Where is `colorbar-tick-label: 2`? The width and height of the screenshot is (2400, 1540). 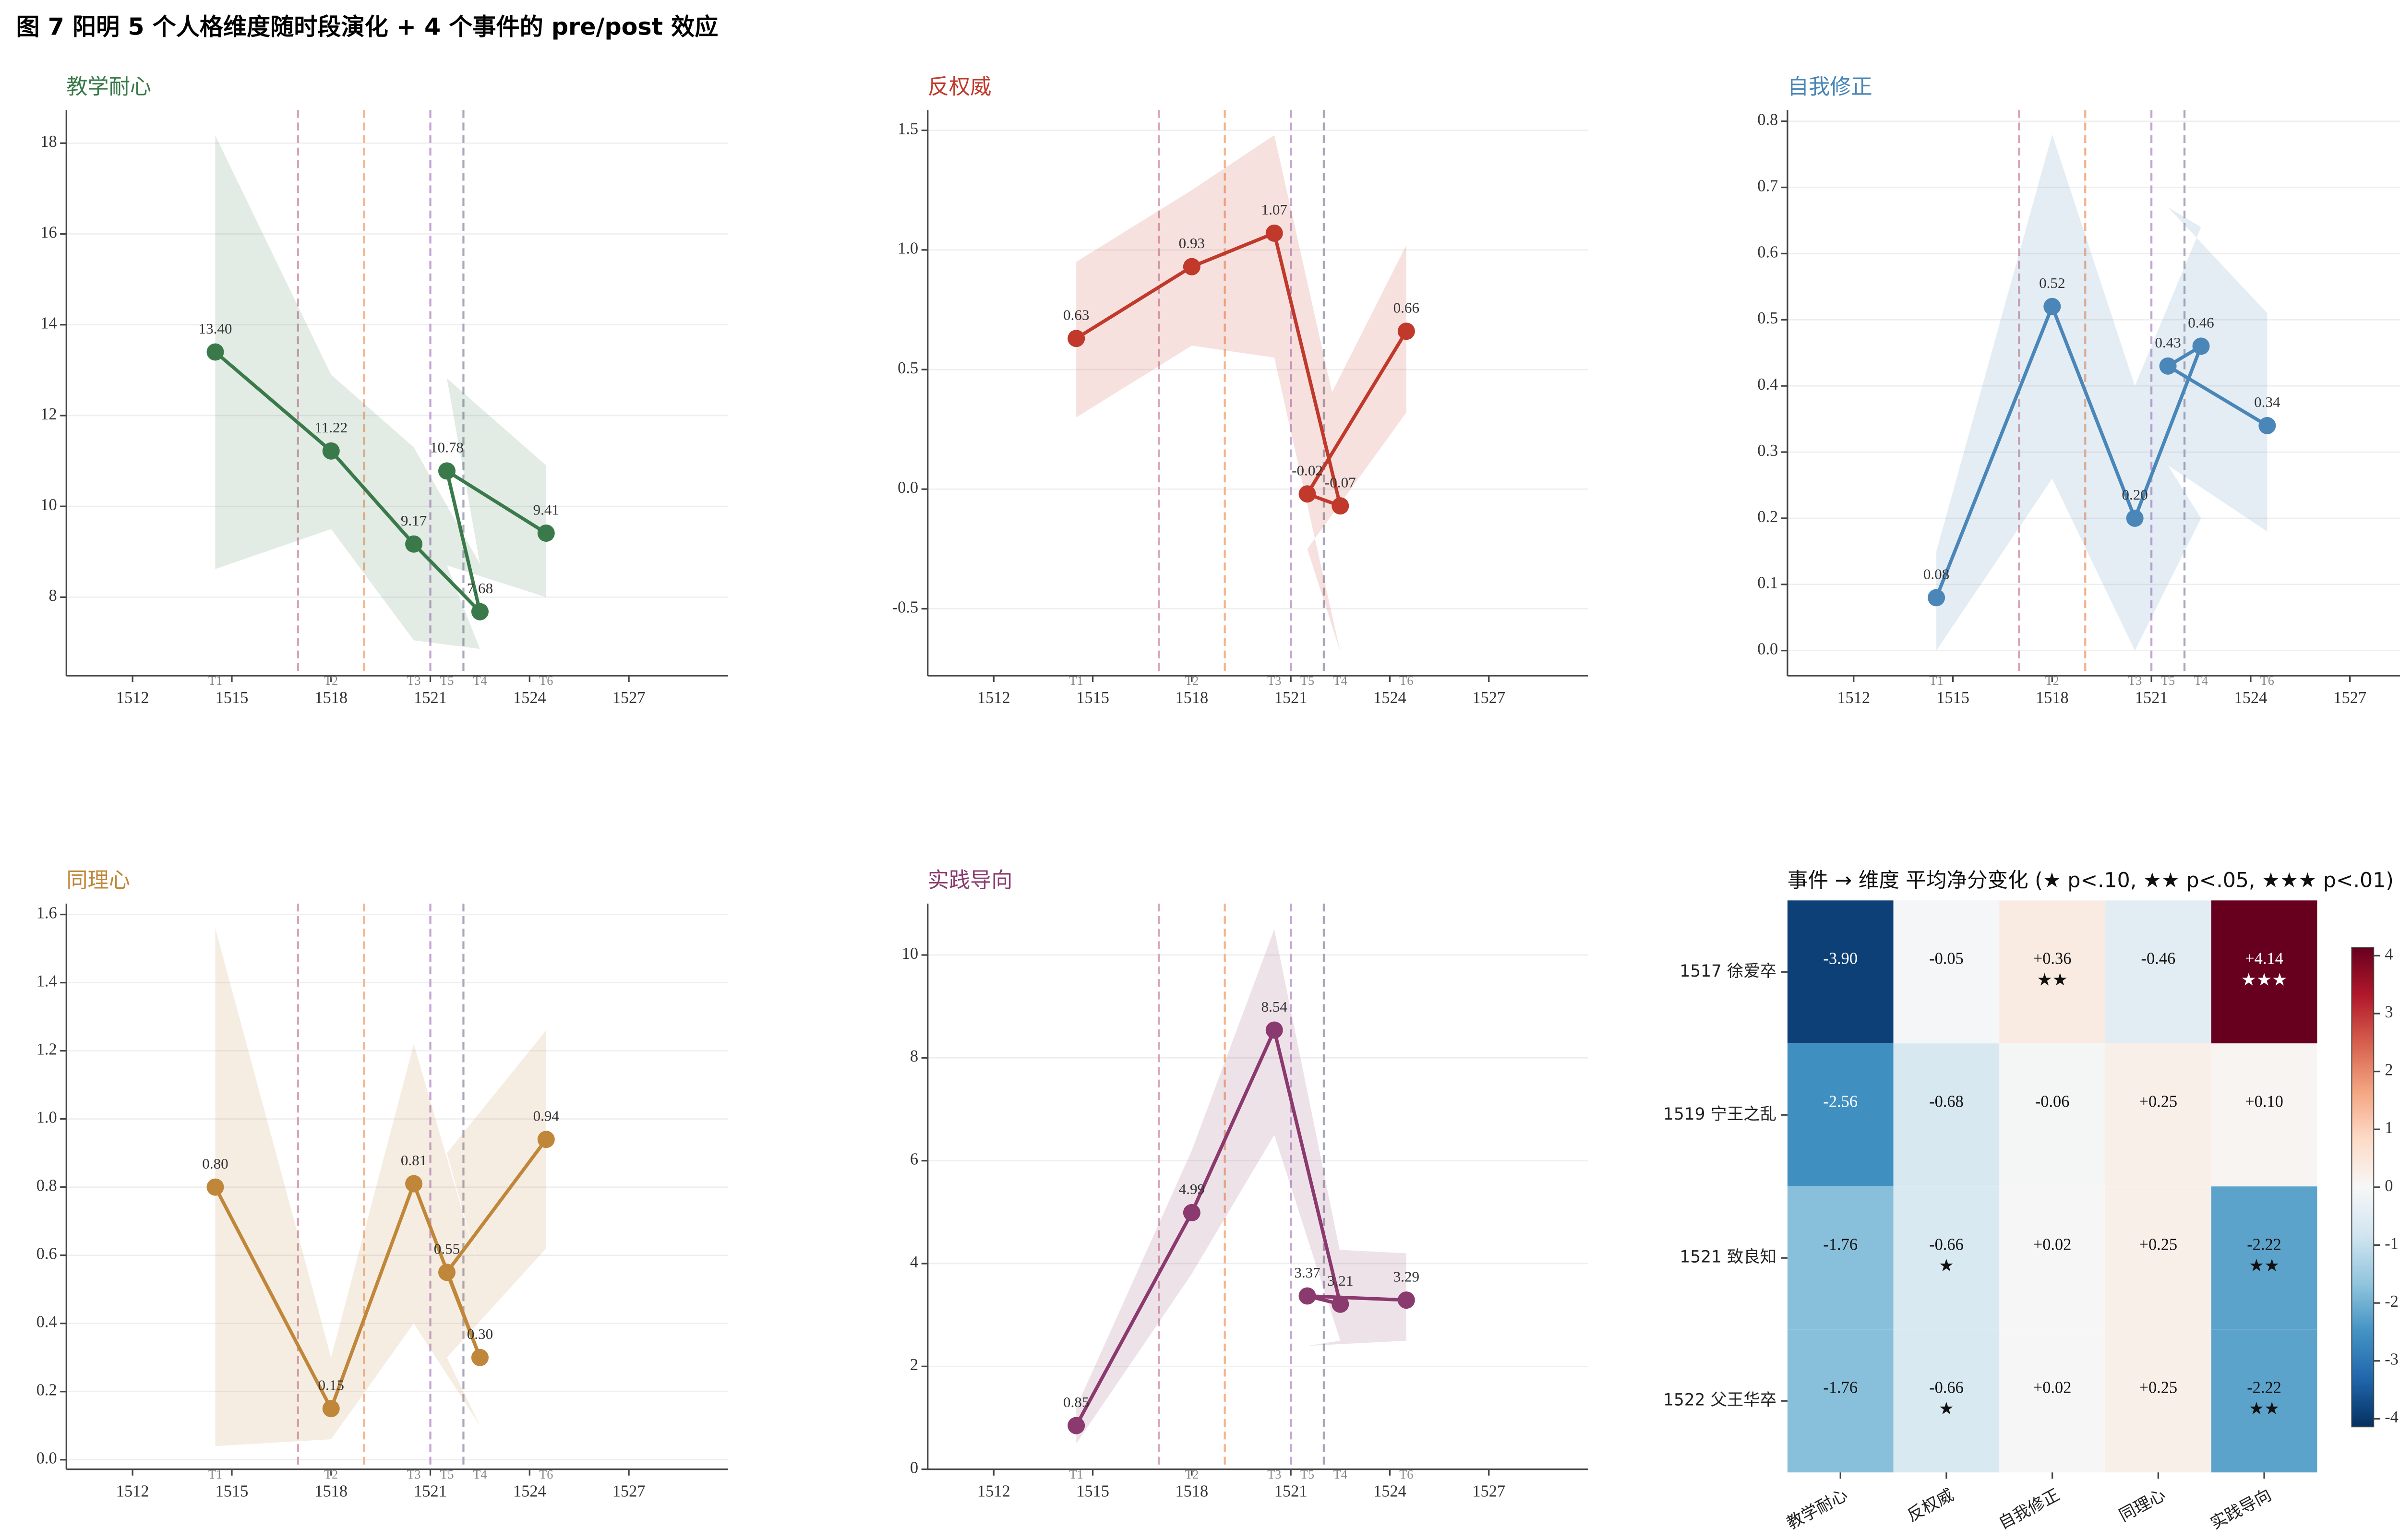
colorbar-tick-label: 2 is located at coordinates (2389, 1070).